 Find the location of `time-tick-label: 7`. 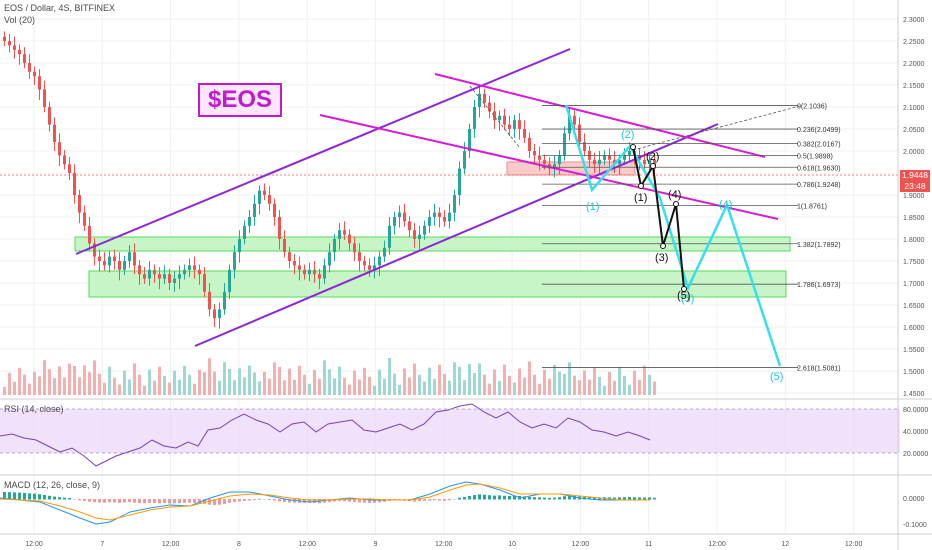

time-tick-label: 7 is located at coordinates (102, 544).